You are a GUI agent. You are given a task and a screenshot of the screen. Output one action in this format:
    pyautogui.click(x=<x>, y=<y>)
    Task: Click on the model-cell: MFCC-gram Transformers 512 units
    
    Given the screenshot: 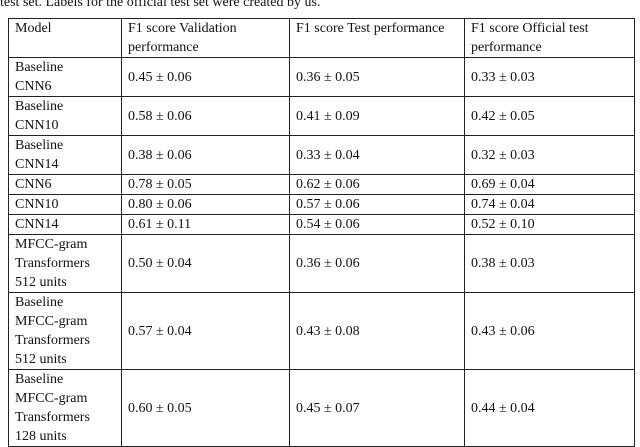 What is the action you would take?
    pyautogui.click(x=65, y=263)
    